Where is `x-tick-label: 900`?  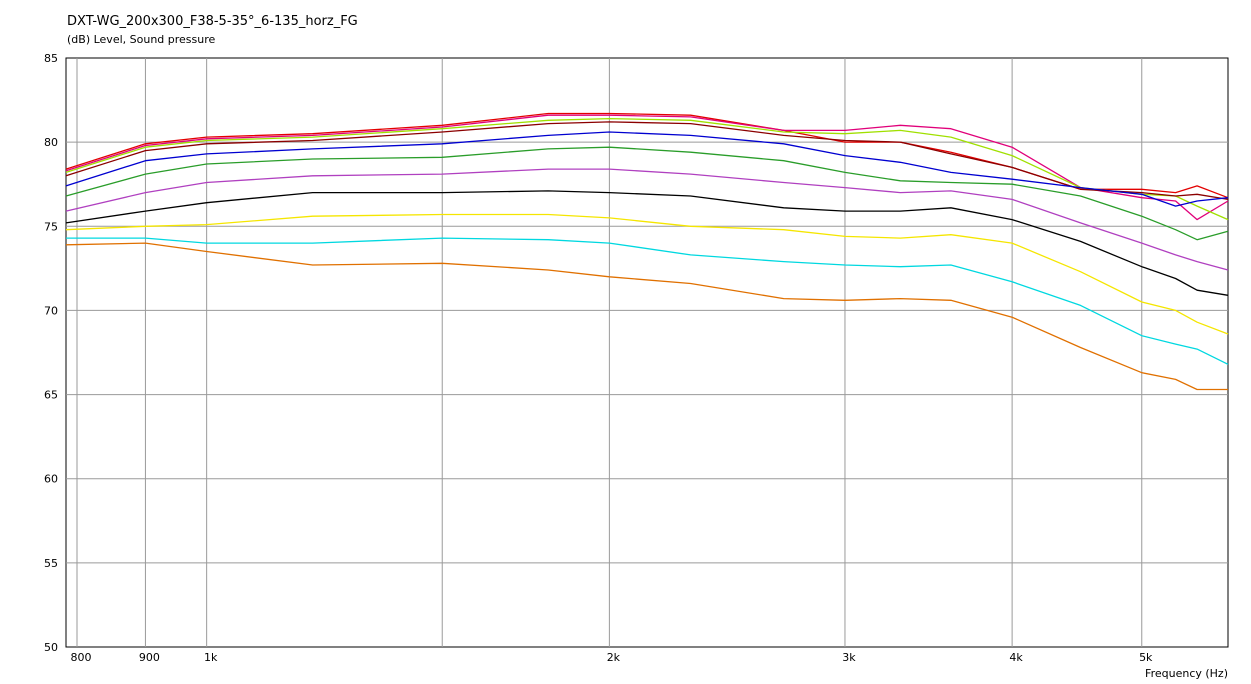
x-tick-label: 900 is located at coordinates (149, 657).